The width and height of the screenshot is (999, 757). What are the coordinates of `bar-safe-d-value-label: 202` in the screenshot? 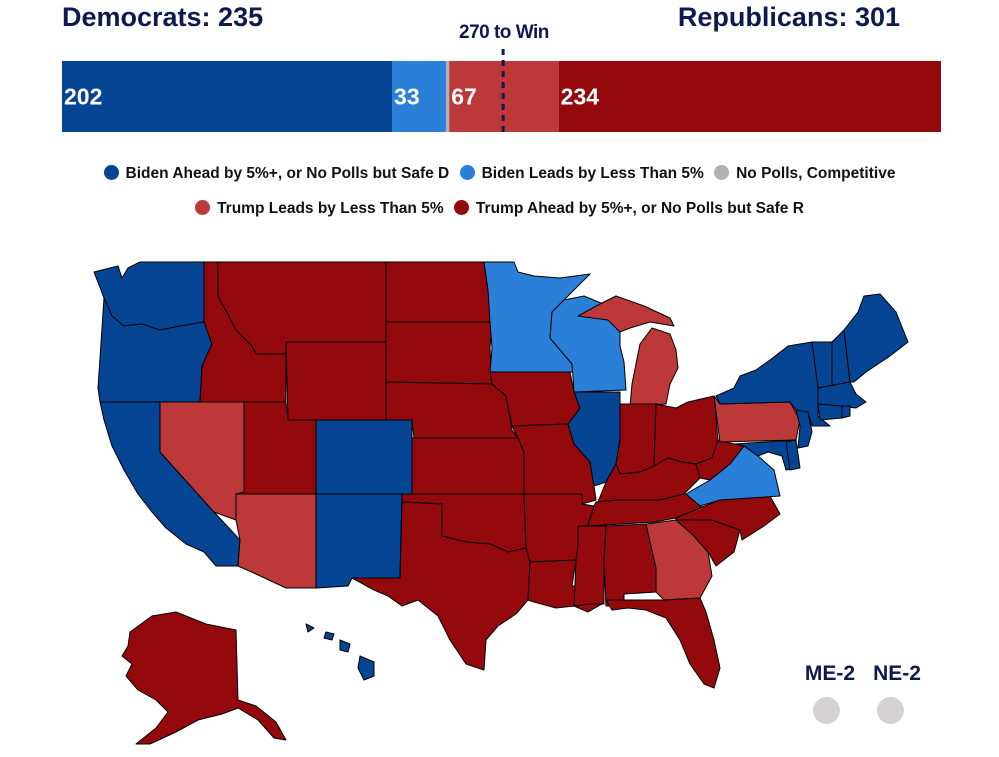 It's located at (83, 97).